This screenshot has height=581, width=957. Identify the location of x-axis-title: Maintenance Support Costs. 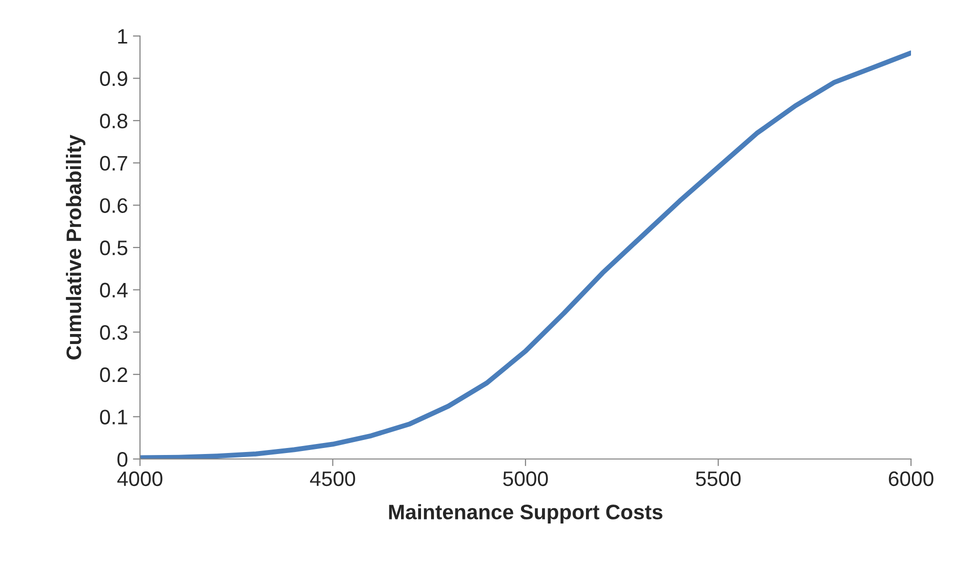
(525, 514).